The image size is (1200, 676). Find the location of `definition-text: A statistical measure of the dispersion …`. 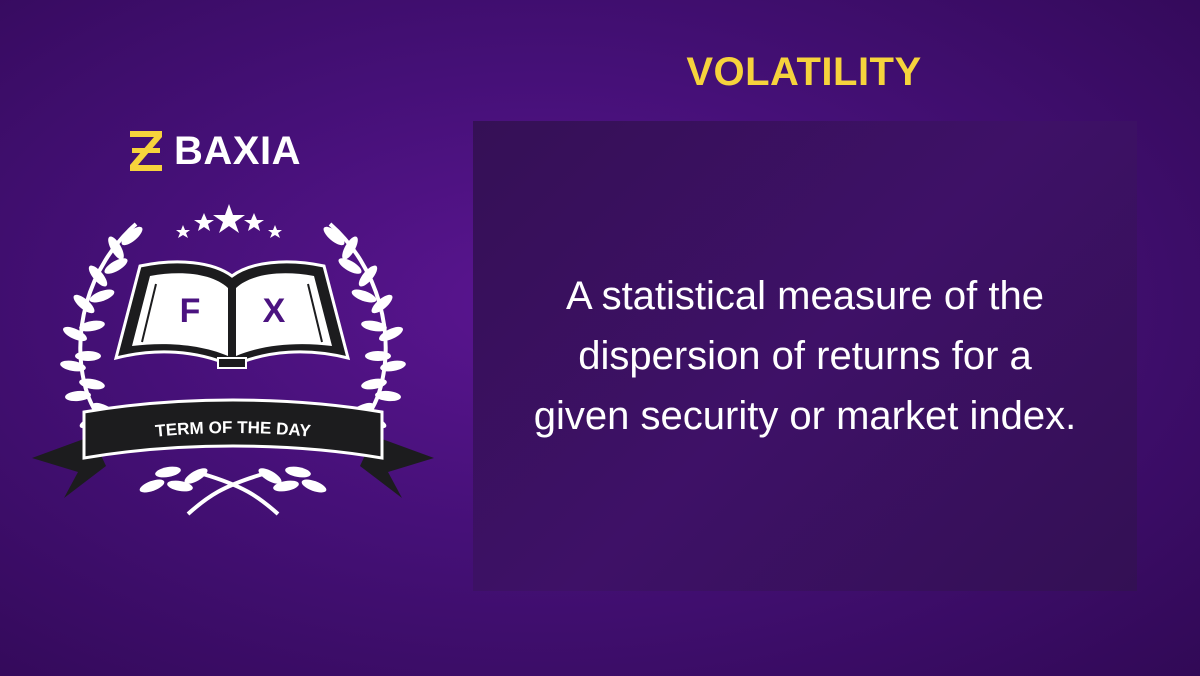

definition-text: A statistical measure of the dispersion … is located at coordinates (805, 356).